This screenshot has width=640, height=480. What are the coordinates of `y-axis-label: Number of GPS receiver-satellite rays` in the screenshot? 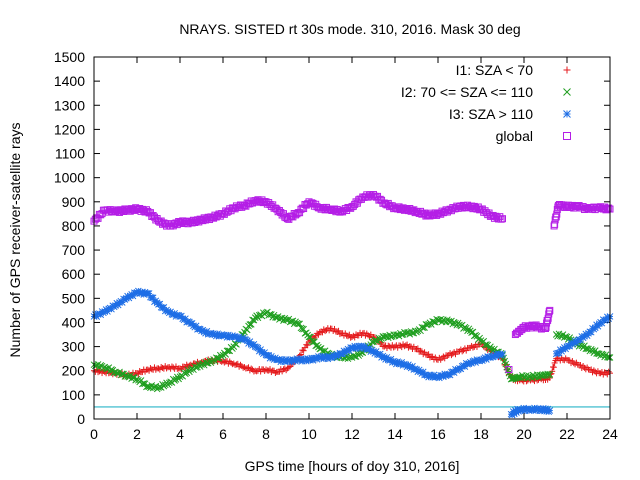 It's located at (15, 240).